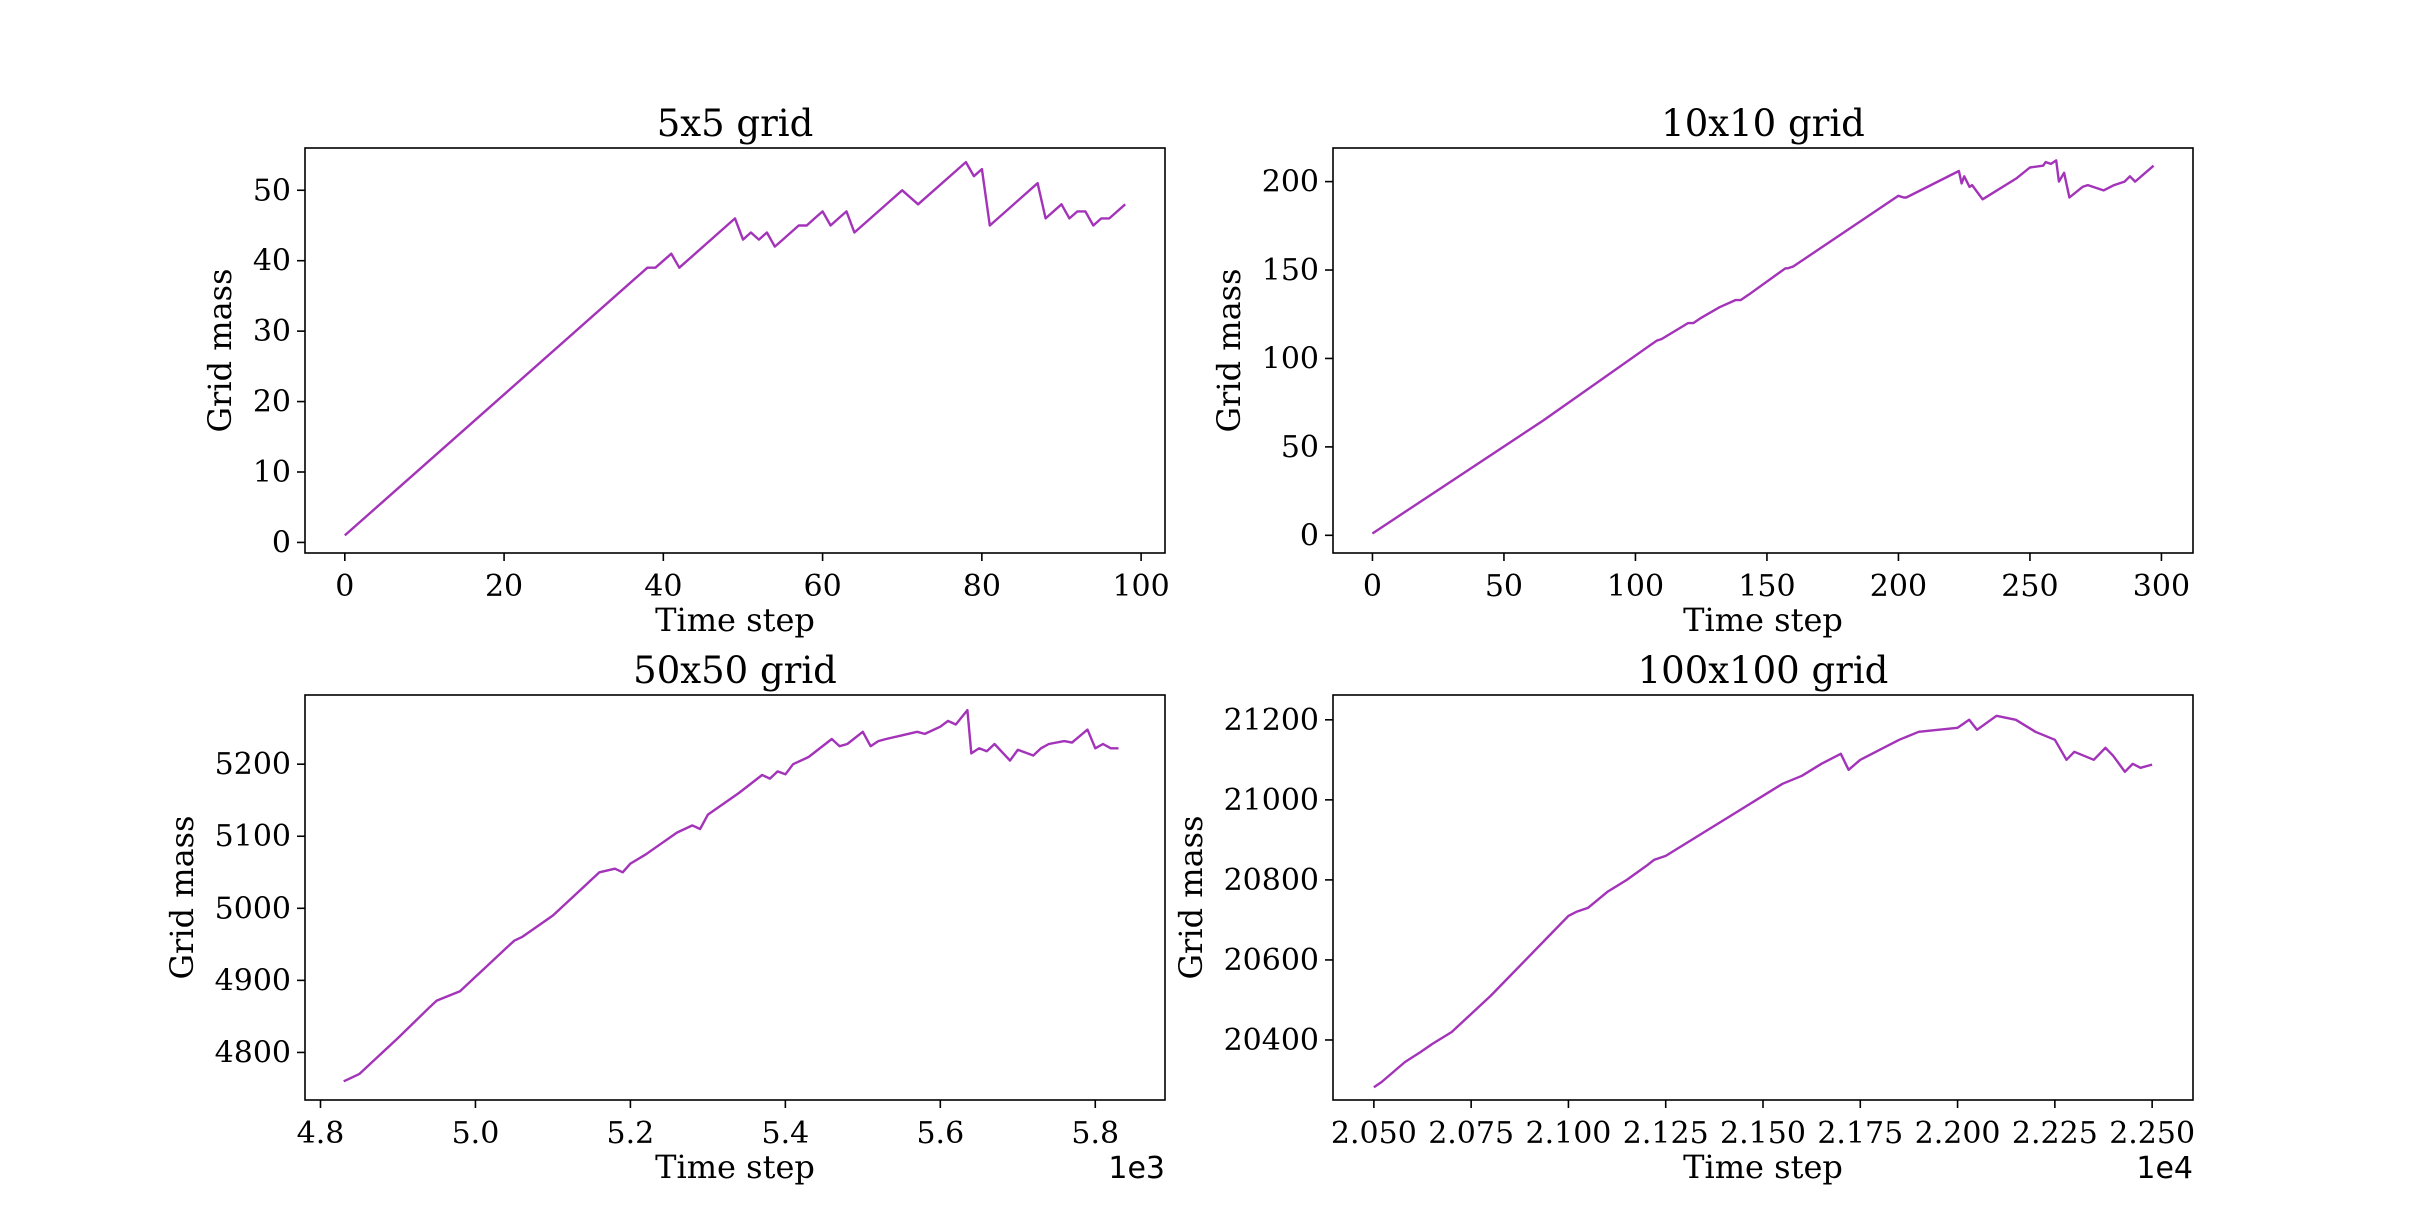  What do you see at coordinates (272, 402) in the screenshot?
I see `y-tick-label: 20` at bounding box center [272, 402].